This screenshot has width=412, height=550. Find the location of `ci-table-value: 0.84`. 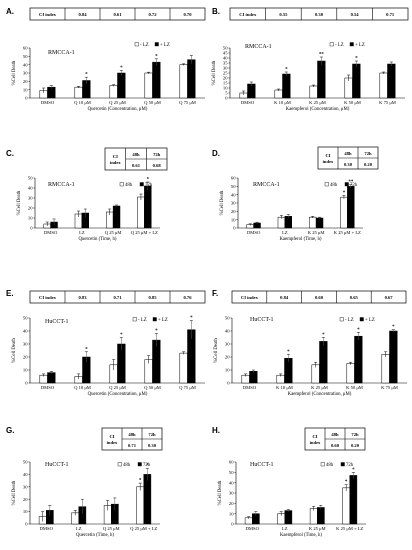

ci-table-value: 0.84 is located at coordinates (284, 297).